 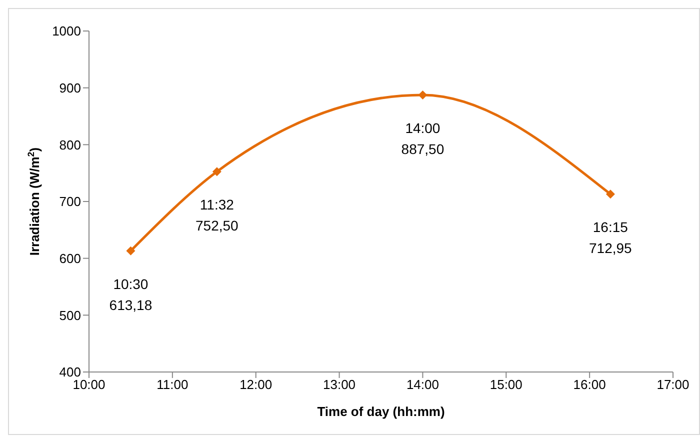 What do you see at coordinates (89, 384) in the screenshot?
I see `x-tick-label: 10:00` at bounding box center [89, 384].